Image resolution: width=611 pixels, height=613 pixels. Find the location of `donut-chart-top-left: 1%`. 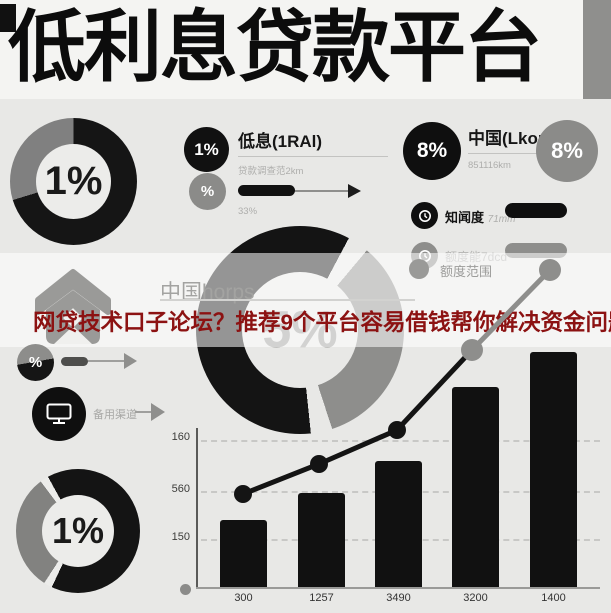

donut-chart-top-left: 1% is located at coordinates (73, 181).